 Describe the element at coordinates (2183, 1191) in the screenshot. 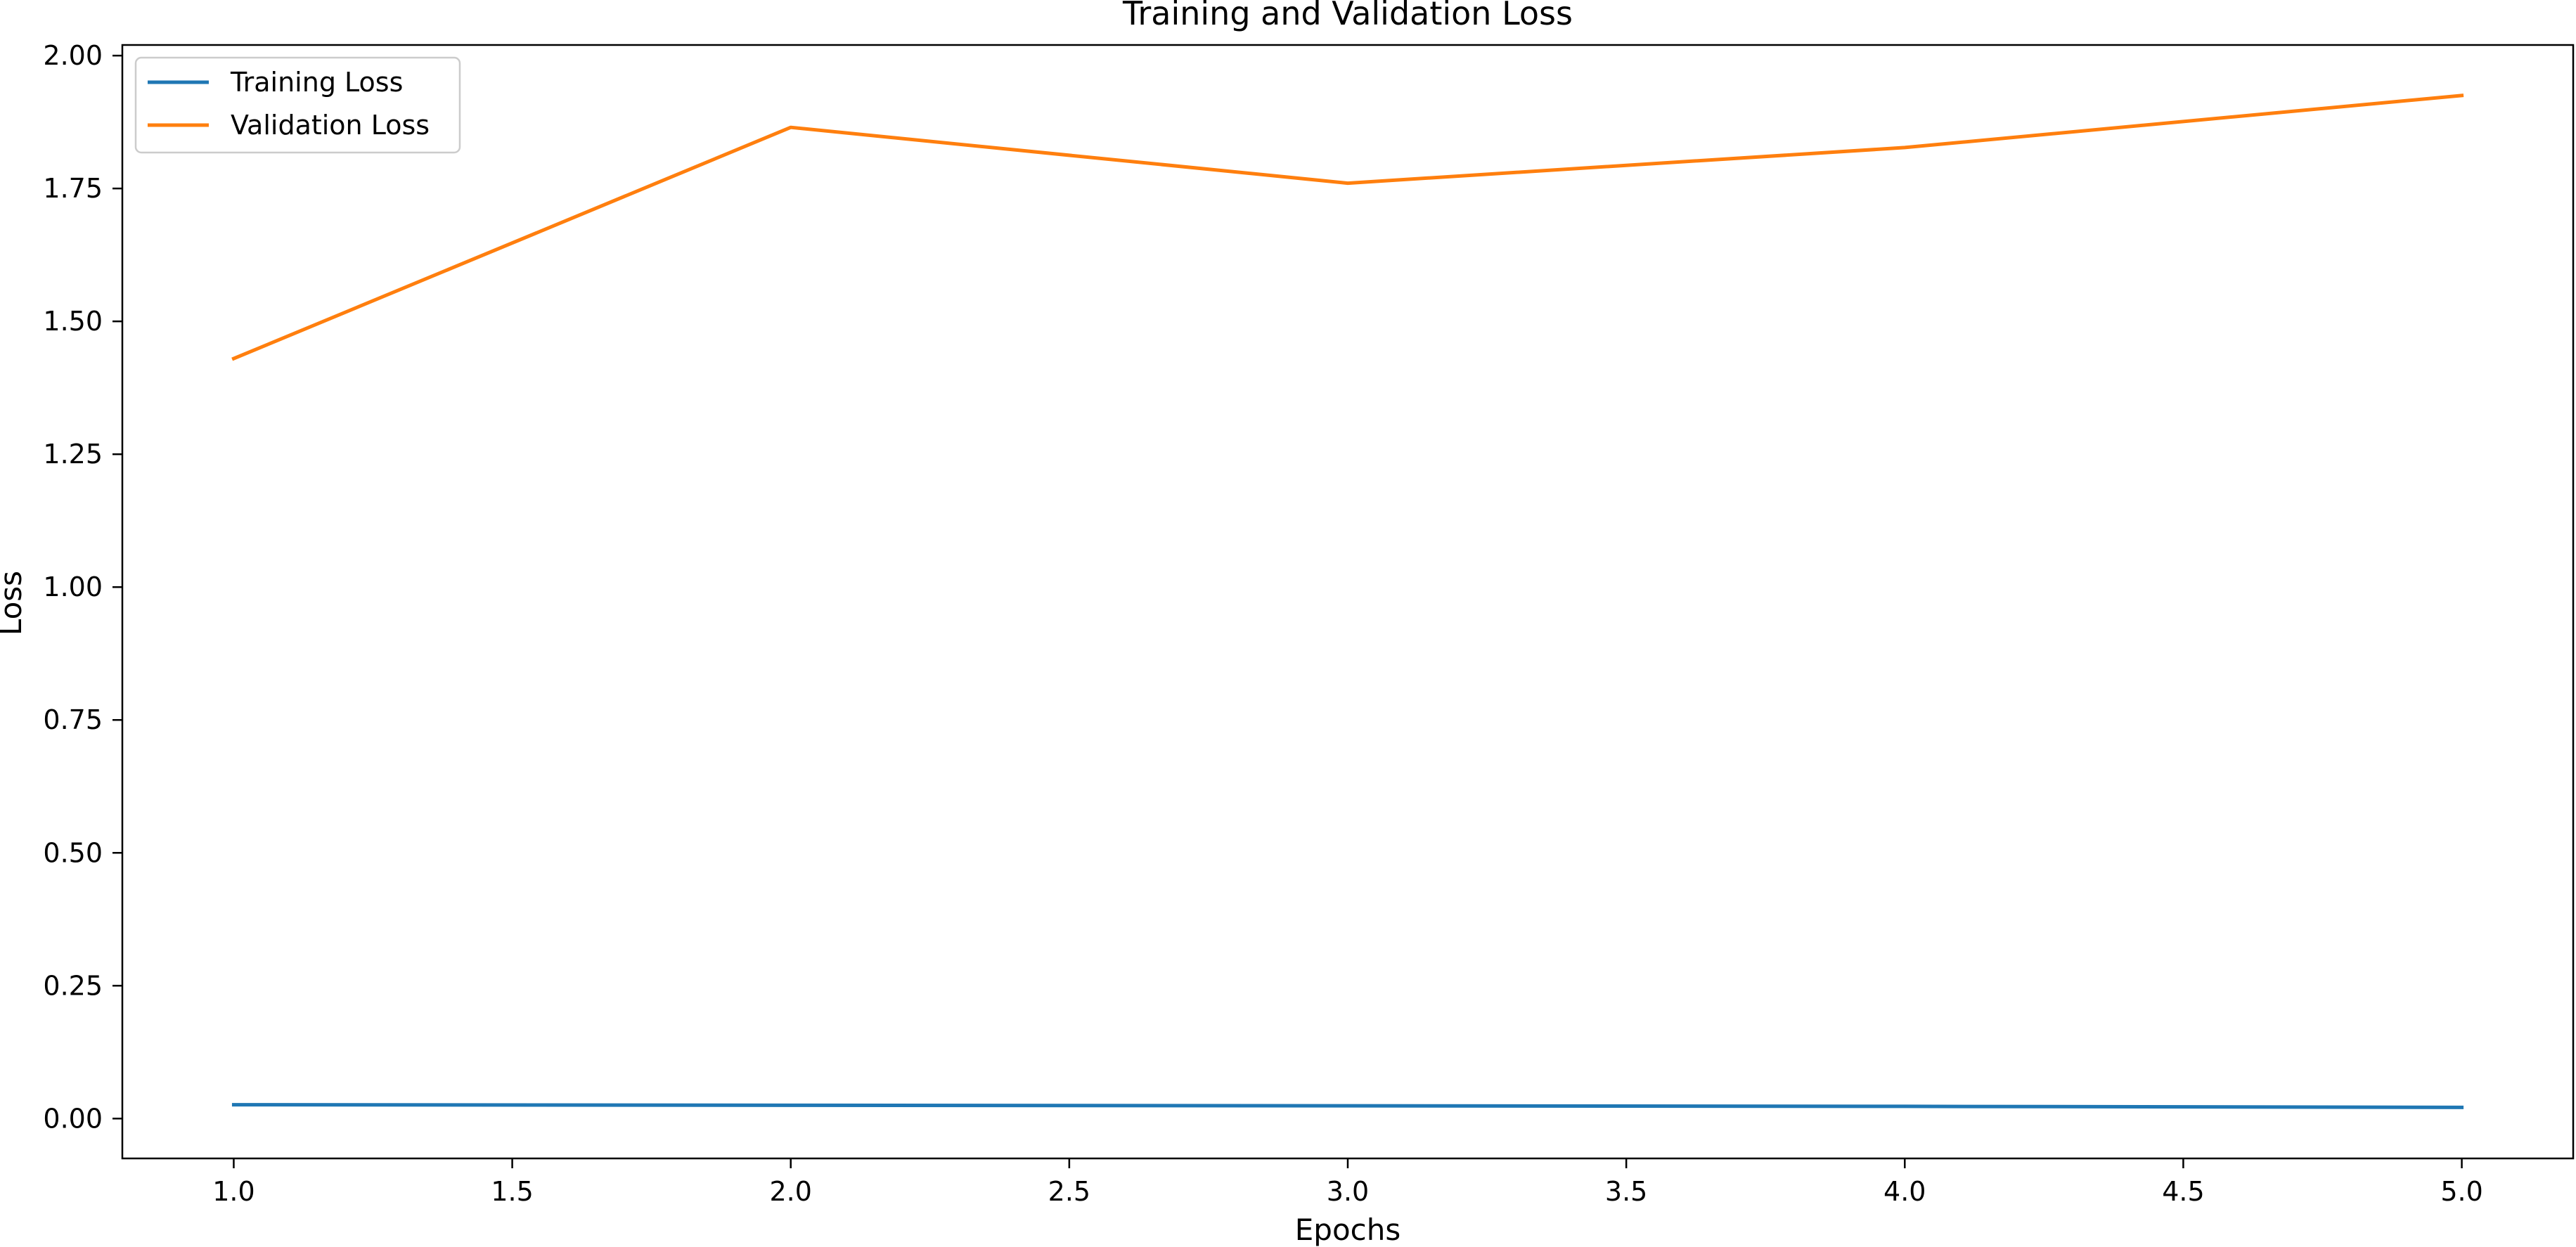

I see `x-tick-label: 4.5` at that location.